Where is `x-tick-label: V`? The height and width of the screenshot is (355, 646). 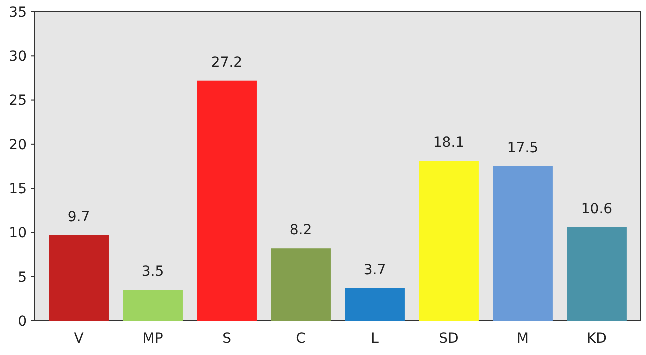 x-tick-label: V is located at coordinates (79, 339).